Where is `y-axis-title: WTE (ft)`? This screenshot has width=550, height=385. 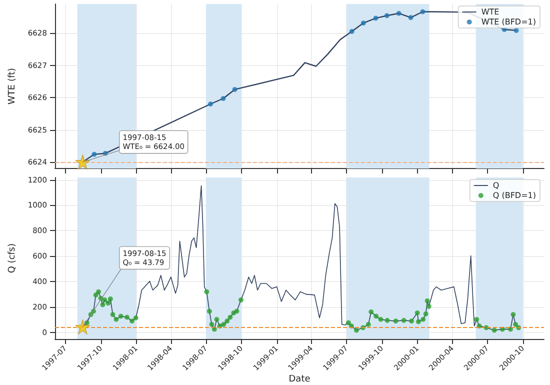
y-axis-title: WTE (ft) is located at coordinates (13, 86).